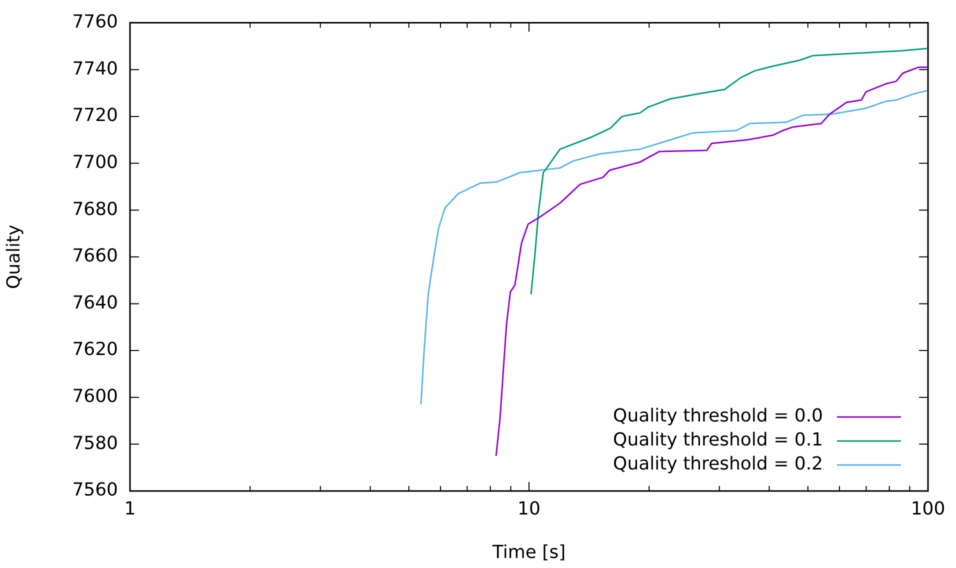 The height and width of the screenshot is (568, 956). Describe the element at coordinates (13, 257) in the screenshot. I see `y-axis-title: Quality` at that location.